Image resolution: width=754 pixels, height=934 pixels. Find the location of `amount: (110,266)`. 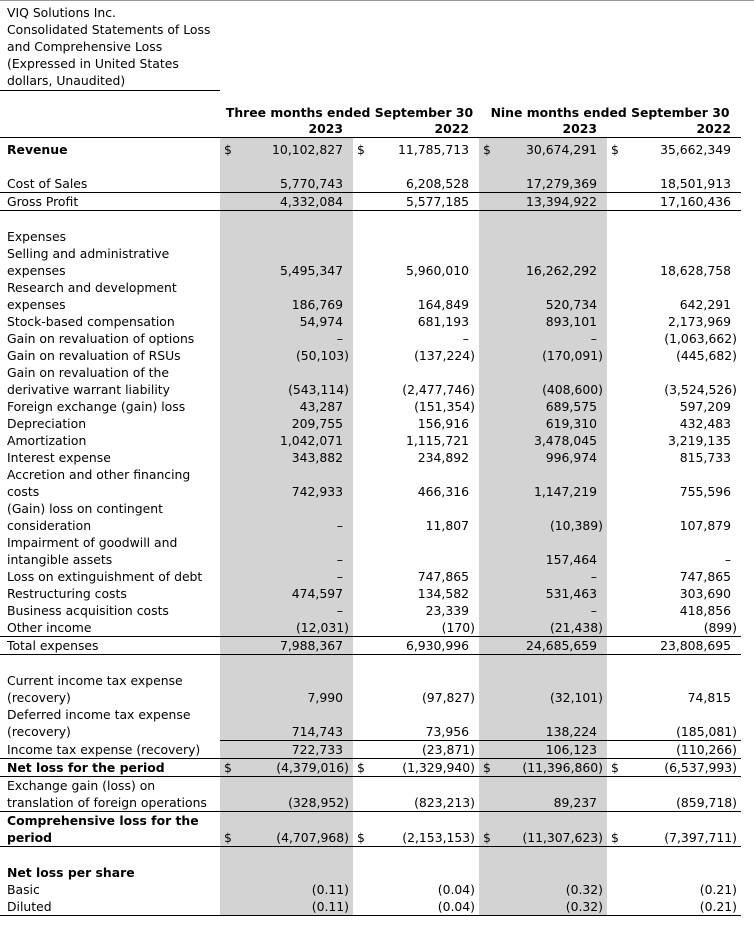

amount: (110,266) is located at coordinates (707, 749).